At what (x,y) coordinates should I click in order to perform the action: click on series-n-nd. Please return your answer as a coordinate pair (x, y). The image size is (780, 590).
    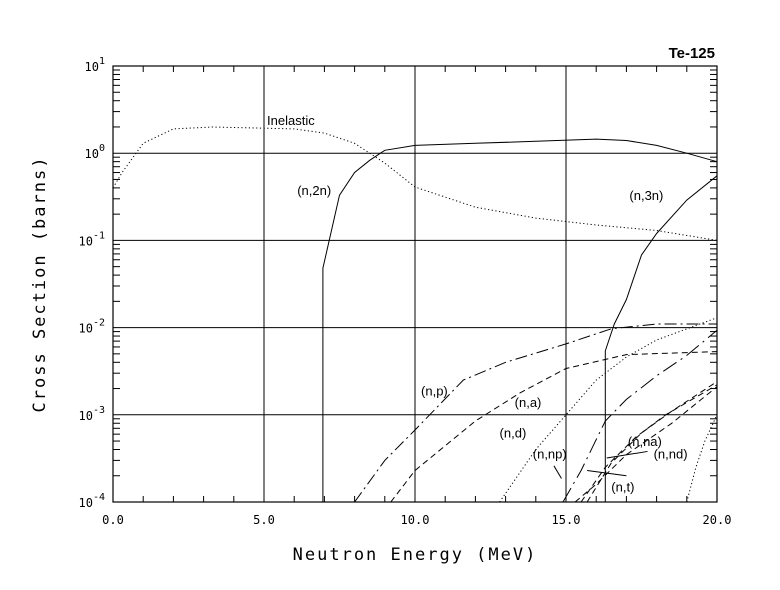
    Looking at the image, I should click on (649, 443).